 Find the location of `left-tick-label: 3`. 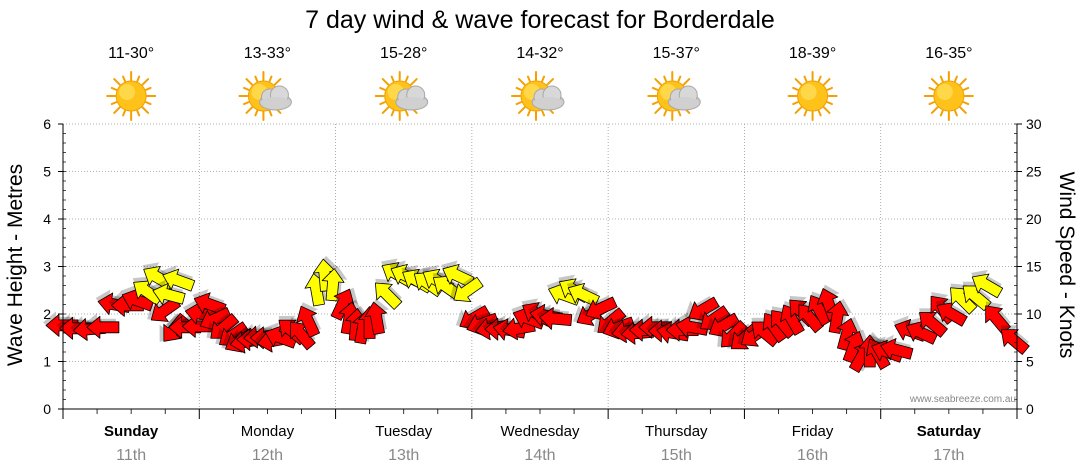

left-tick-label: 3 is located at coordinates (47, 267).